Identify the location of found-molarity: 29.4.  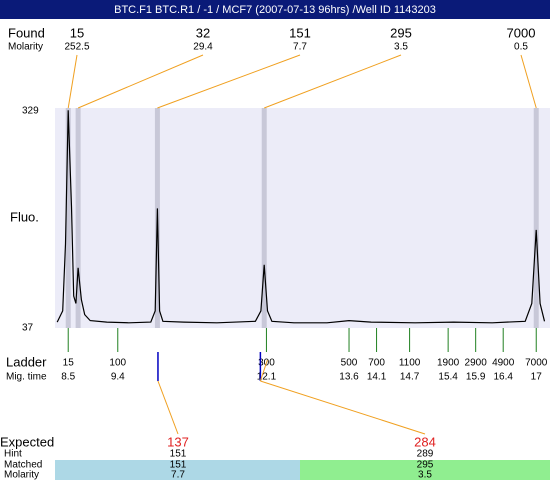
(203, 47).